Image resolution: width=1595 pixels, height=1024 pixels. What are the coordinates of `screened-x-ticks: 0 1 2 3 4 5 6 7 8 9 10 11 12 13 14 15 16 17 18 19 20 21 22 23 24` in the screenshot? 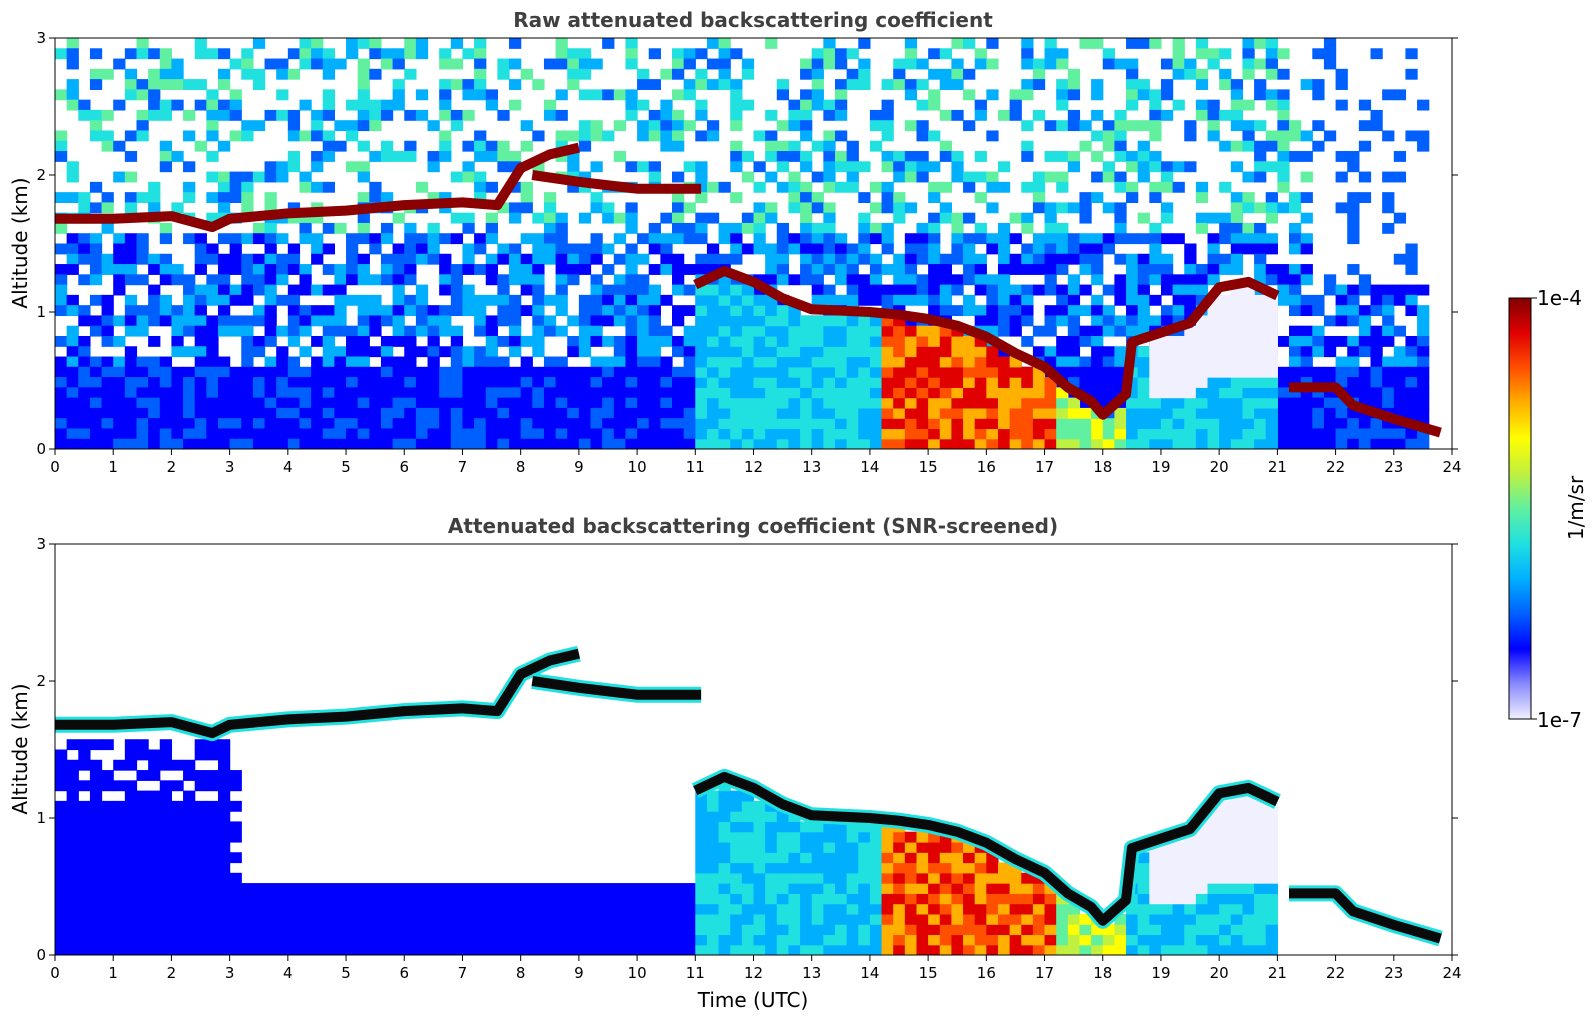 It's located at (756, 968).